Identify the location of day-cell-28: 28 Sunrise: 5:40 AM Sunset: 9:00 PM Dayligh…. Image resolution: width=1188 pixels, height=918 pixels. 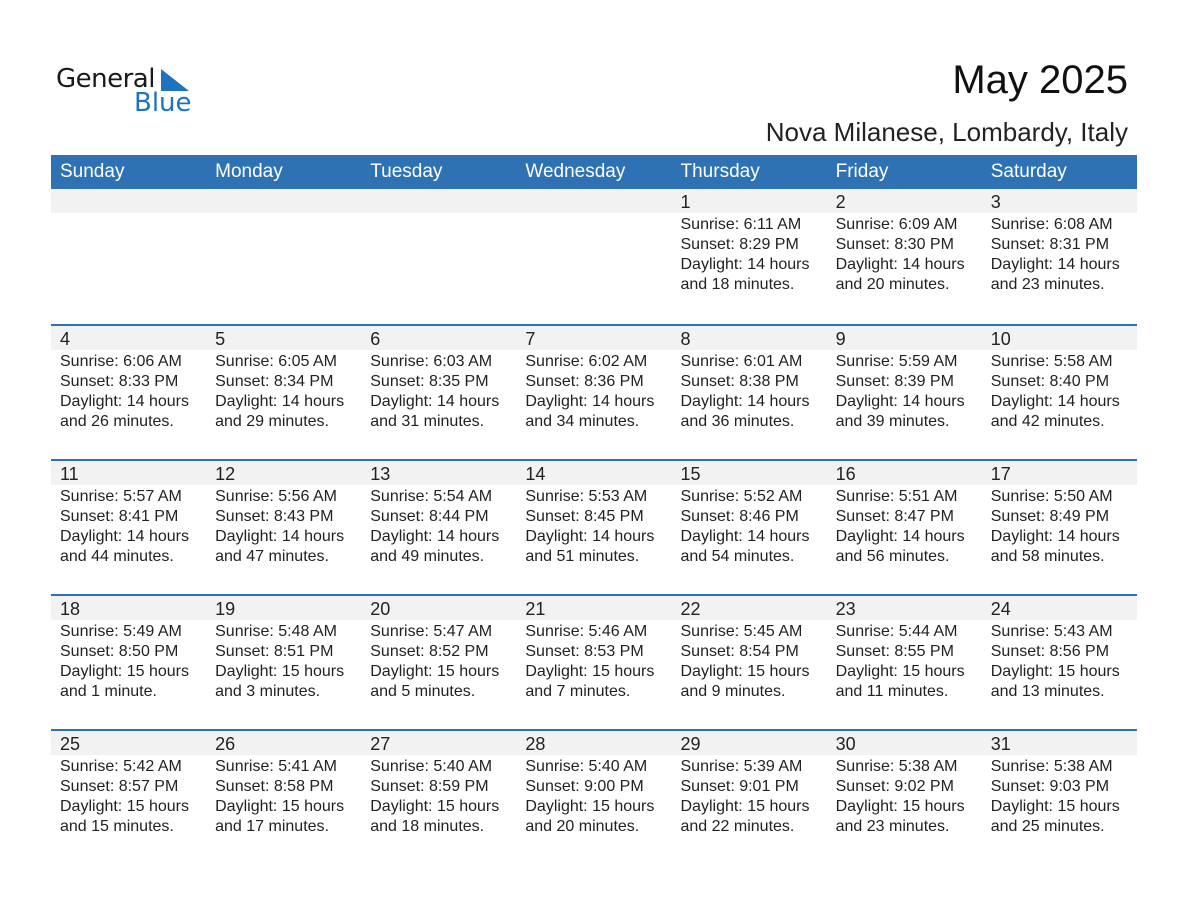
(594, 797).